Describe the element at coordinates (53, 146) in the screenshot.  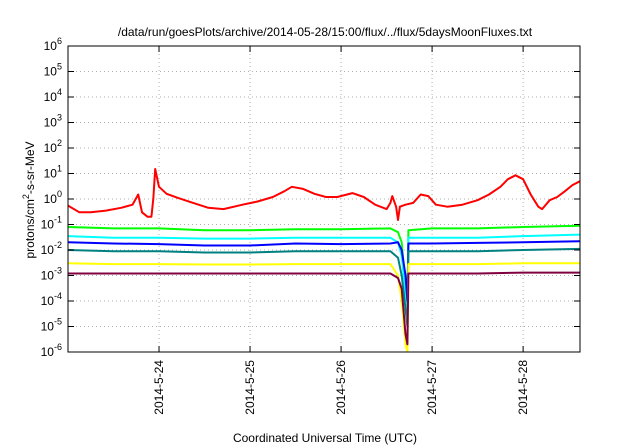
I see `y-tick-label: 10²` at that location.